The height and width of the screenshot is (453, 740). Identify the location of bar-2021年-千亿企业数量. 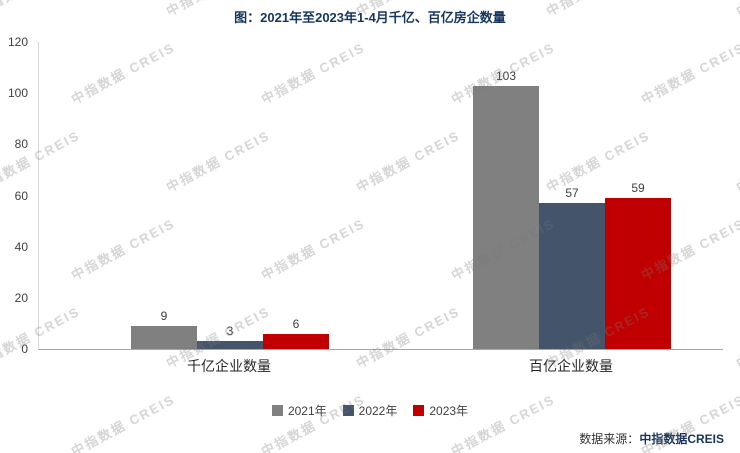
(164, 337).